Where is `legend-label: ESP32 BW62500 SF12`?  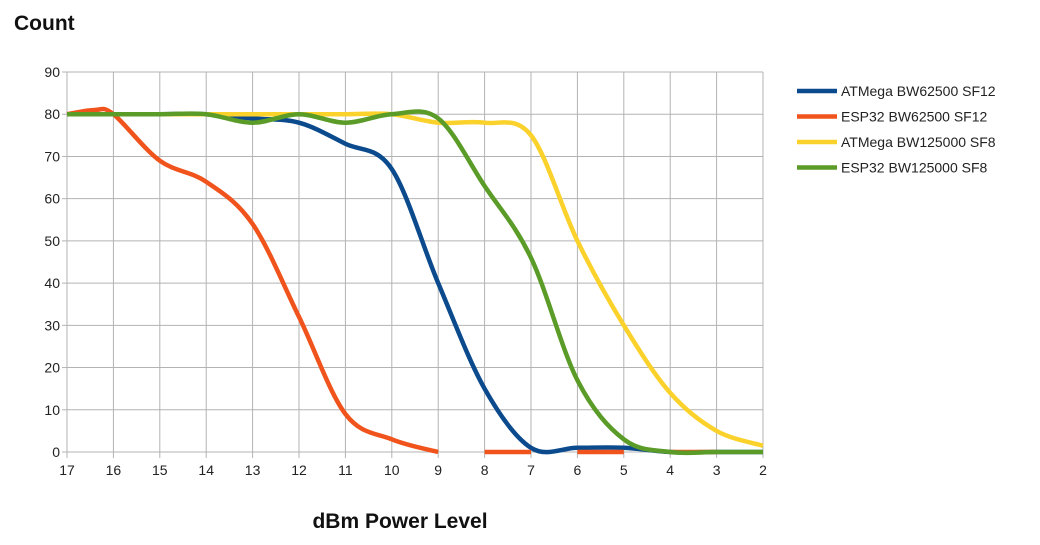
legend-label: ESP32 BW62500 SF12 is located at coordinates (914, 117).